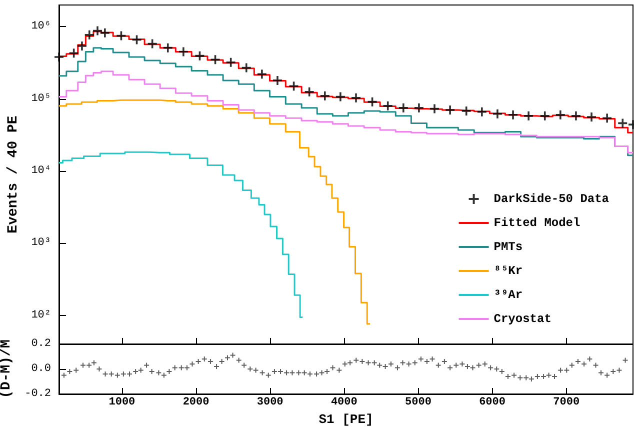 The image size is (634, 427). Describe the element at coordinates (41, 369) in the screenshot. I see `y-tick-label: 0.0` at that location.